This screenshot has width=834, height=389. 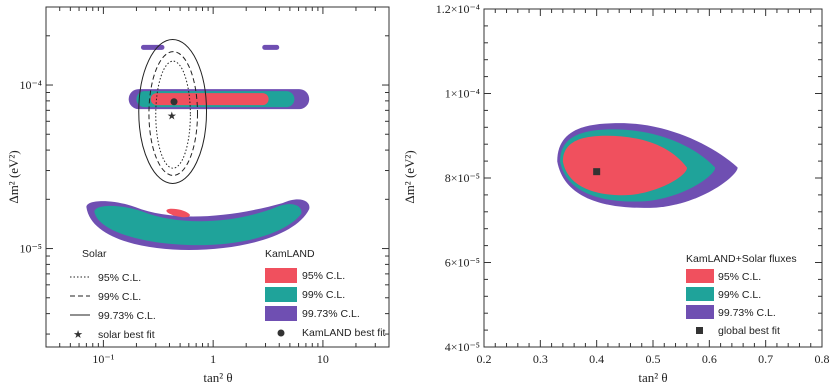 What do you see at coordinates (78, 335) in the screenshot?
I see `solar-legend-star-symbol: ★` at bounding box center [78, 335].